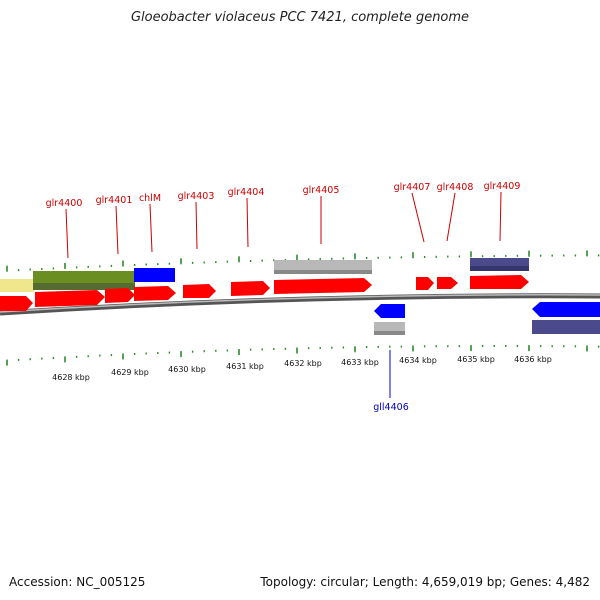 Image resolution: width=600 pixels, height=600 pixels. What do you see at coordinates (418, 360) in the screenshot?
I see `scale-label-4634: 4634 kbp` at bounding box center [418, 360].